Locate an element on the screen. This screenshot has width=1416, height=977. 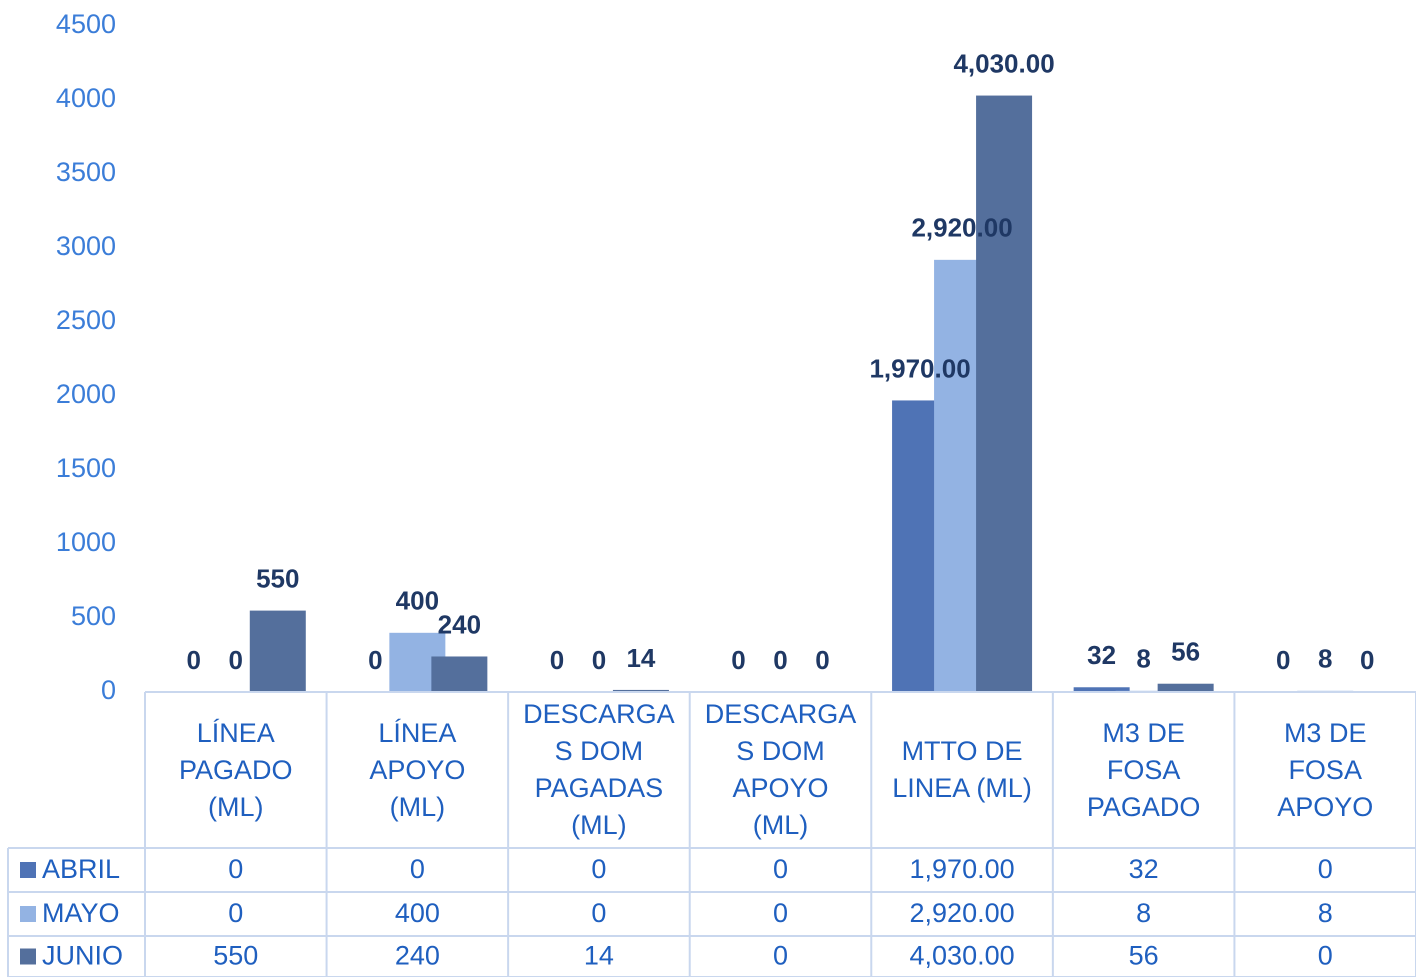
data-label: 4,030.00 is located at coordinates (1003, 63).